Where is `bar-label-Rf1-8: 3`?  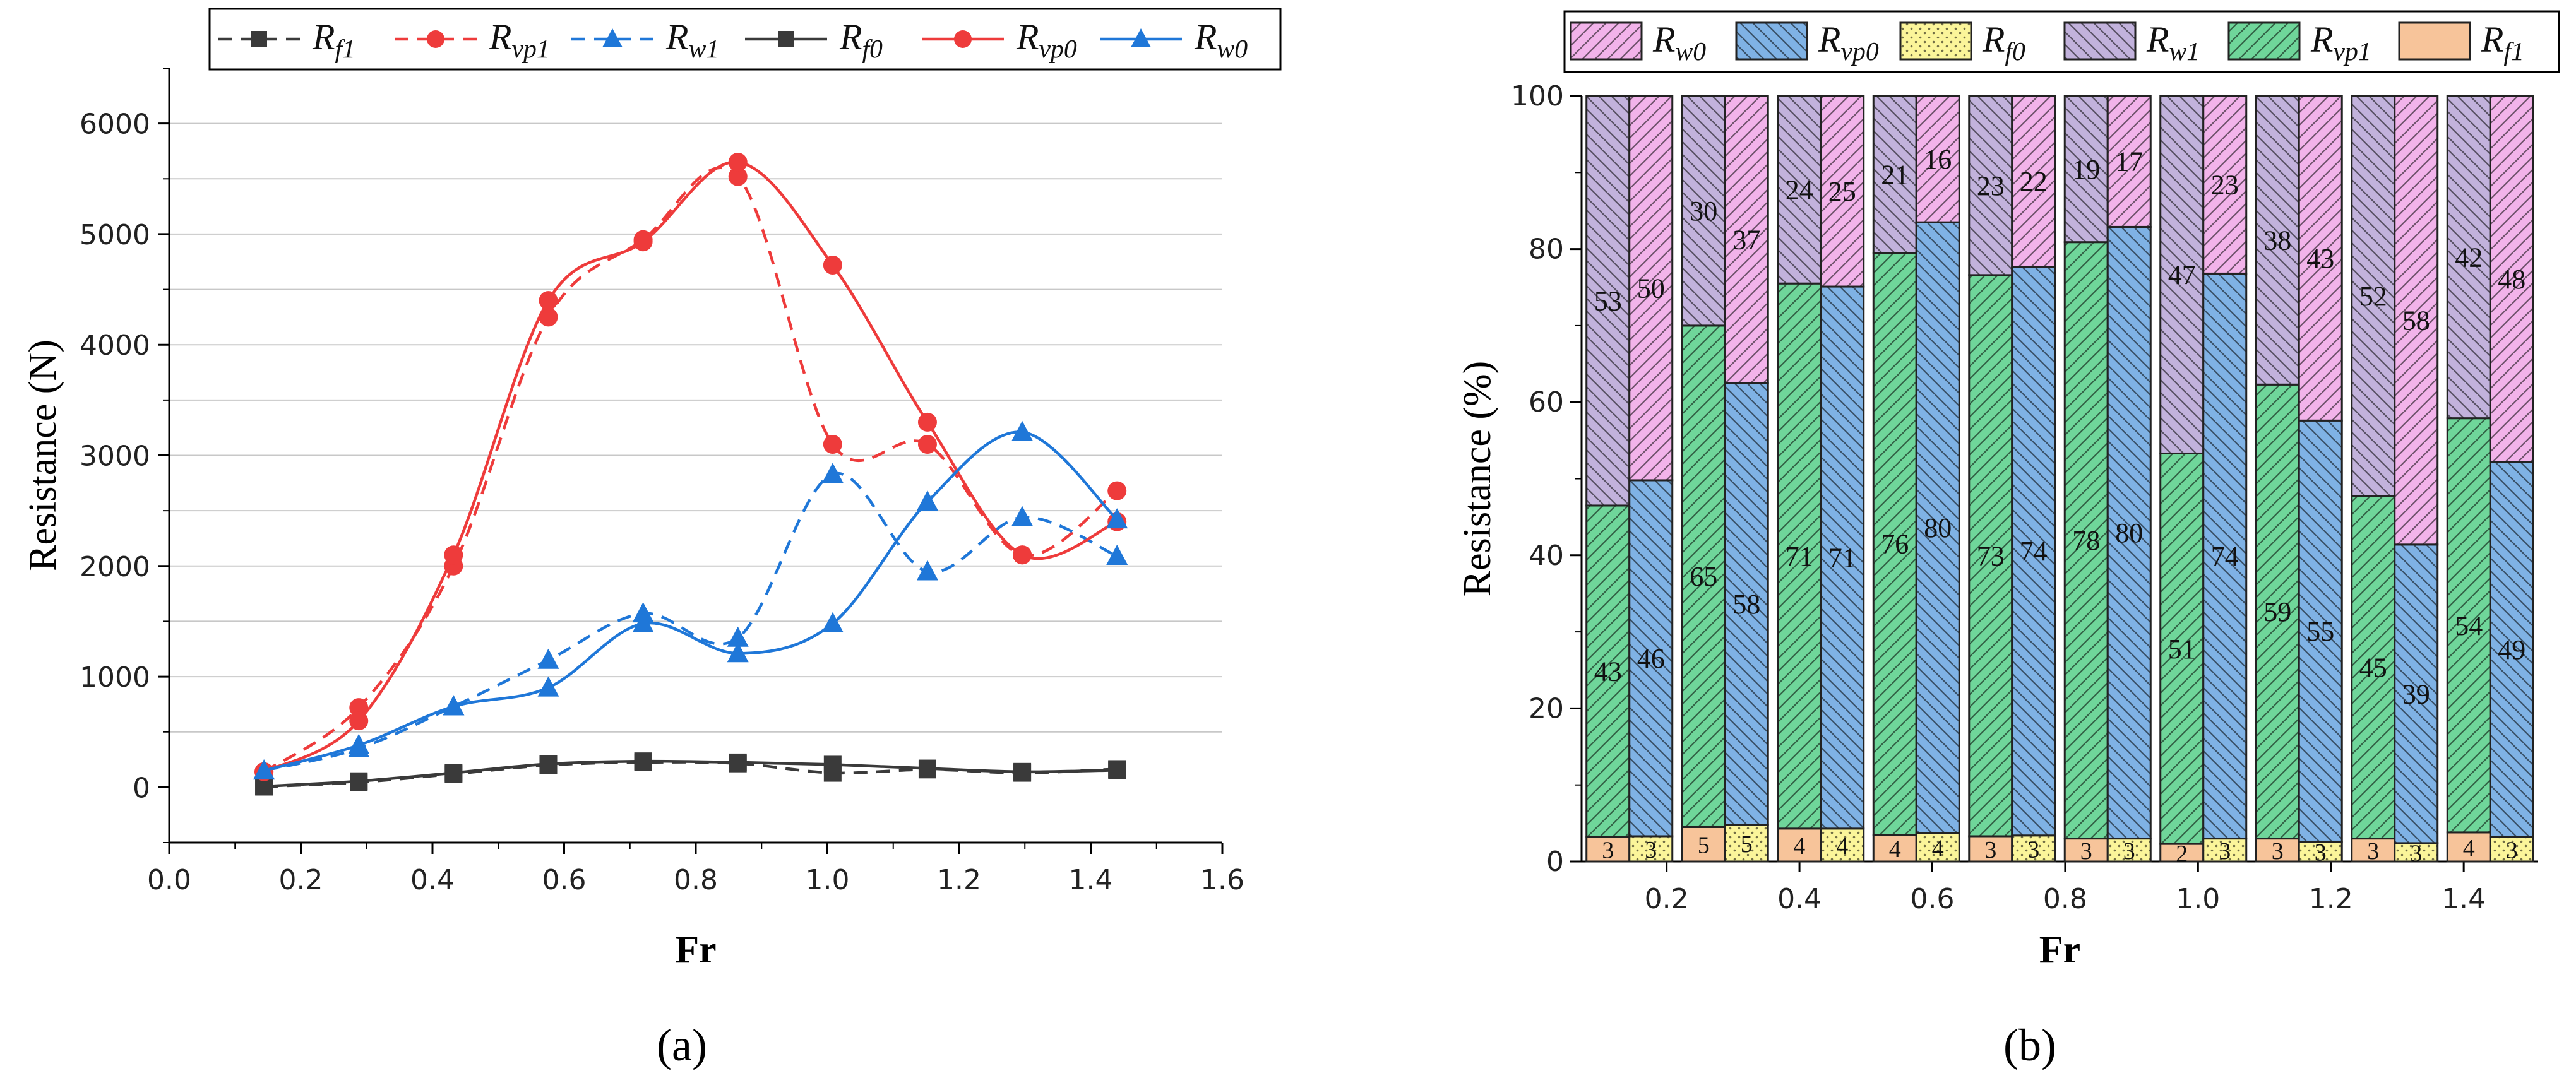
bar-label-Rf1-8: 3 is located at coordinates (2373, 851).